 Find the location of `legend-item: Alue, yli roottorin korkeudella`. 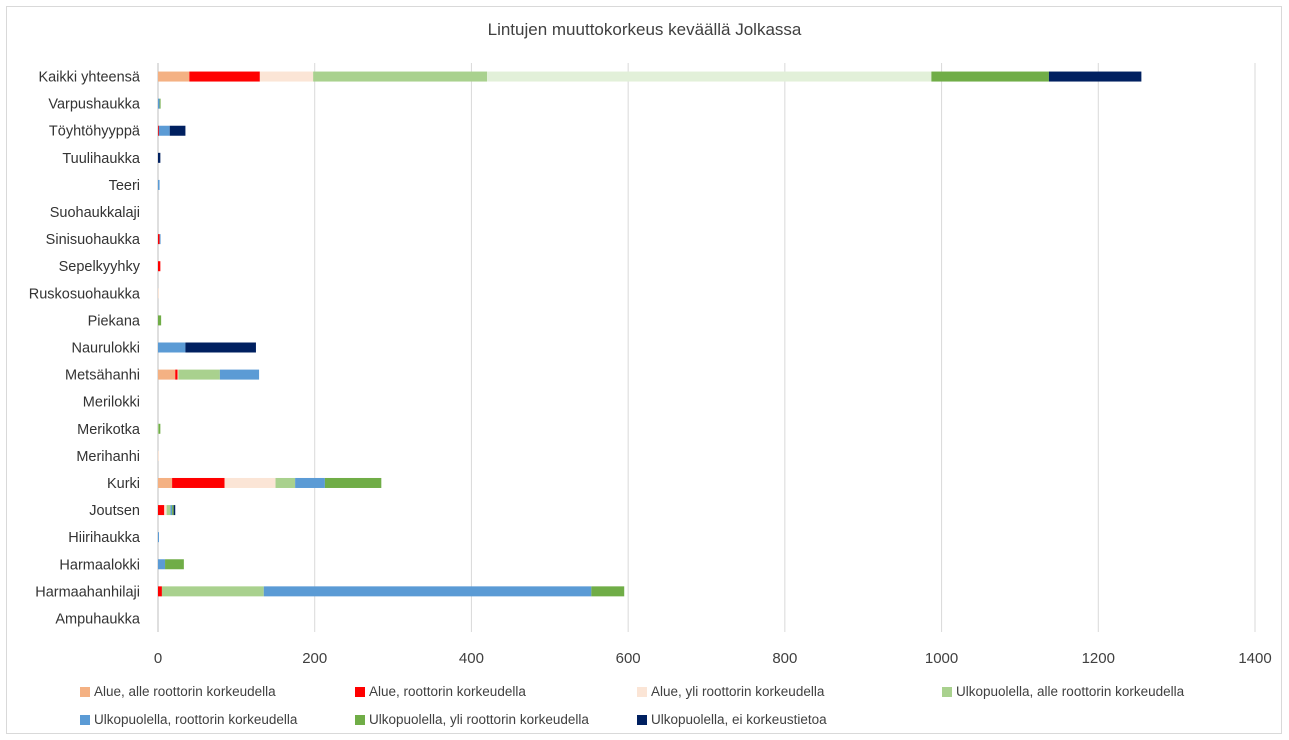

legend-item: Alue, yli roottorin korkeudella is located at coordinates (730, 691).